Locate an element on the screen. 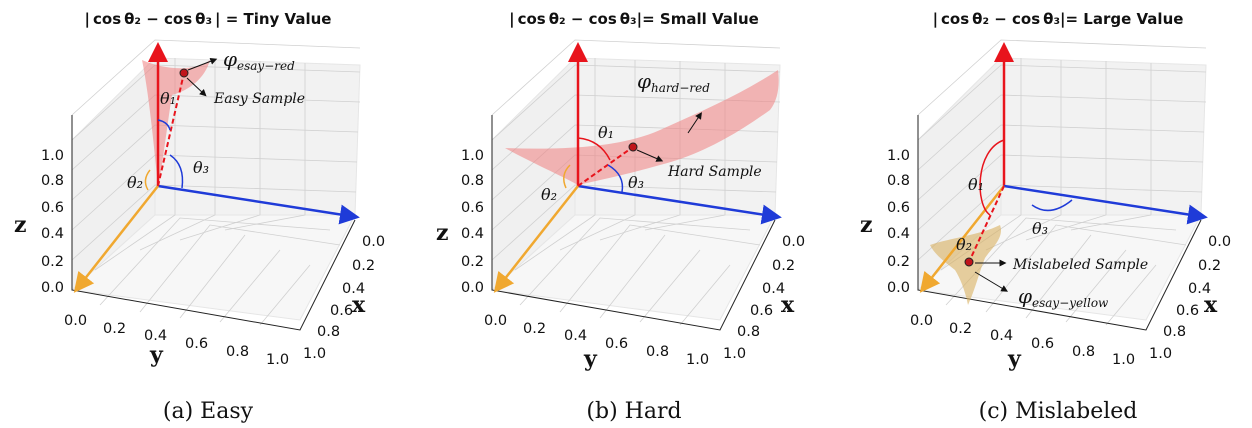 The image size is (1252, 428). theta2-arc is located at coordinates (567, 176).